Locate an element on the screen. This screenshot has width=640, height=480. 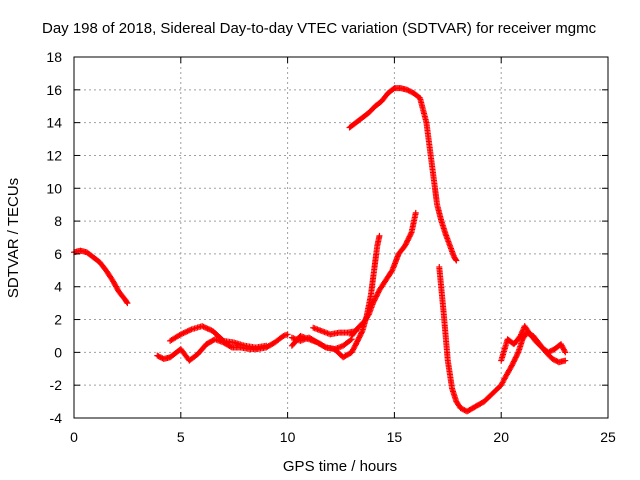
y-tick-label: 14 is located at coordinates (54, 123).